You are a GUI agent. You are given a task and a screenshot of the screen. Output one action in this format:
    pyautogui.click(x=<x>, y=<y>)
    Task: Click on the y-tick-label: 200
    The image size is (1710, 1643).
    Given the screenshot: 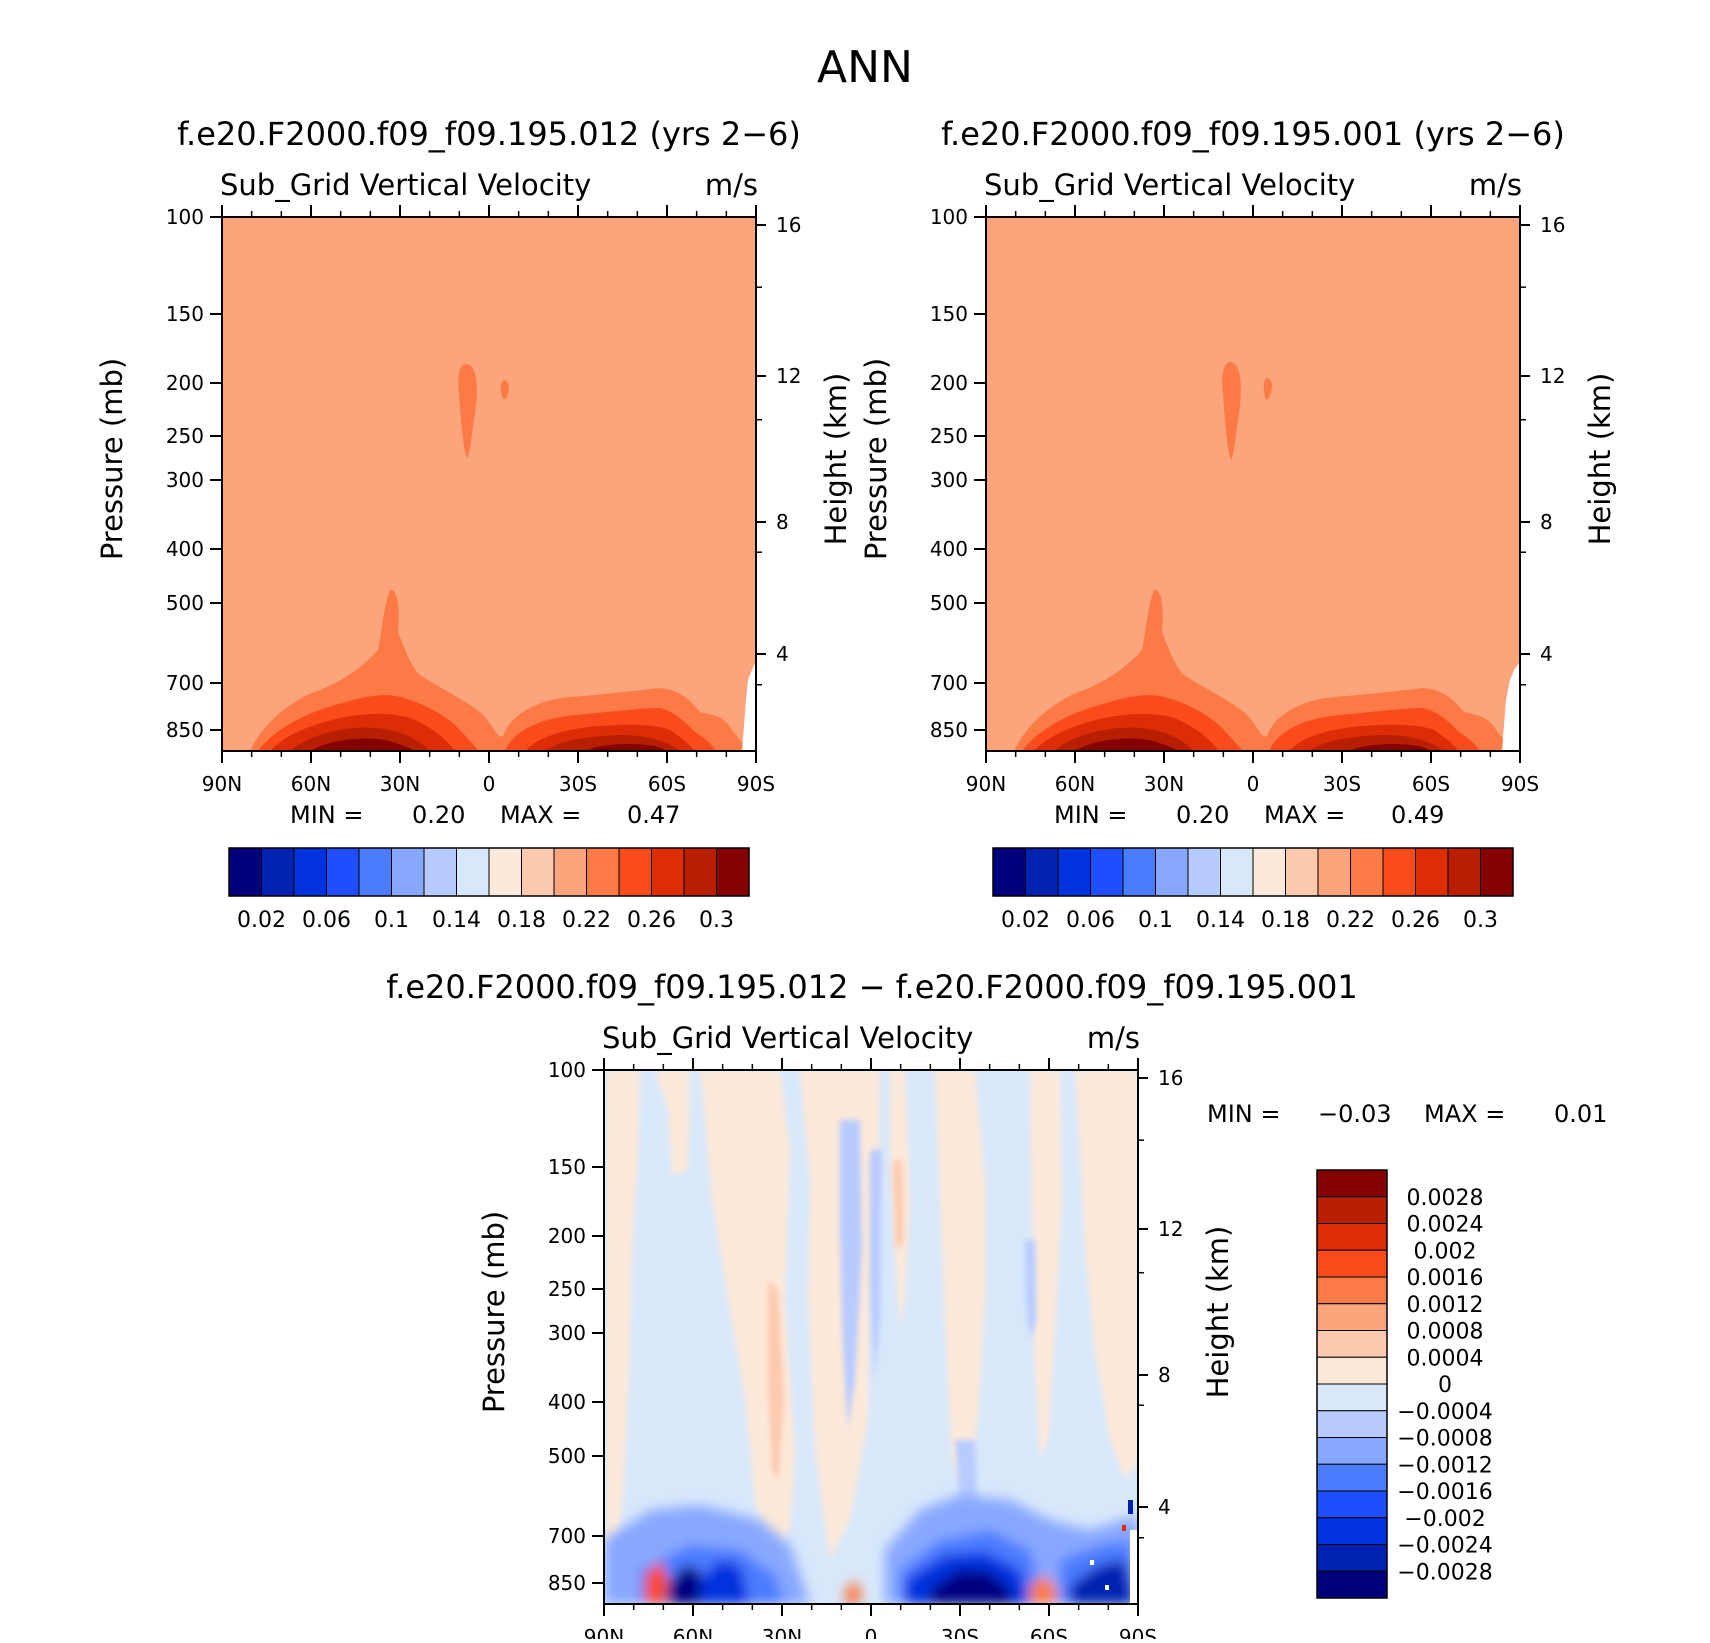 What is the action you would take?
    pyautogui.click(x=567, y=1236)
    